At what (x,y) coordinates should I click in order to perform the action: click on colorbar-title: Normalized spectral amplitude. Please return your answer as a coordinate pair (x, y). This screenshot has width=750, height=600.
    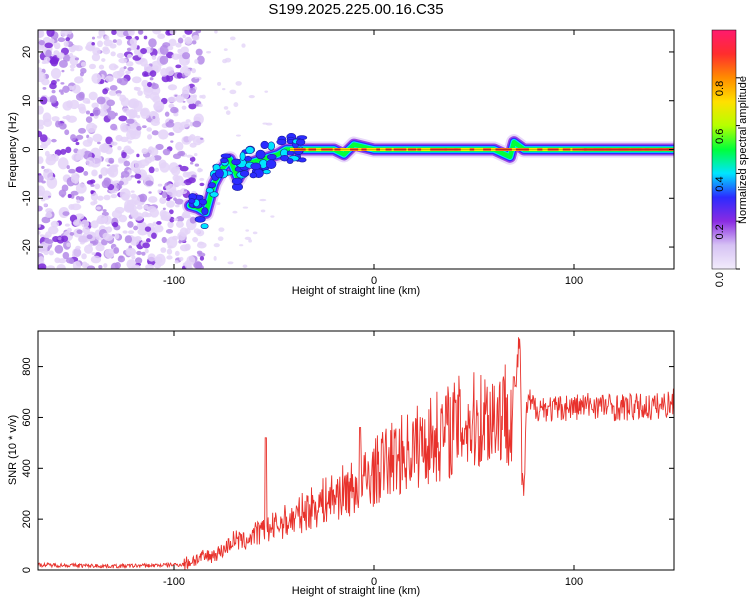
    Looking at the image, I should click on (743, 150).